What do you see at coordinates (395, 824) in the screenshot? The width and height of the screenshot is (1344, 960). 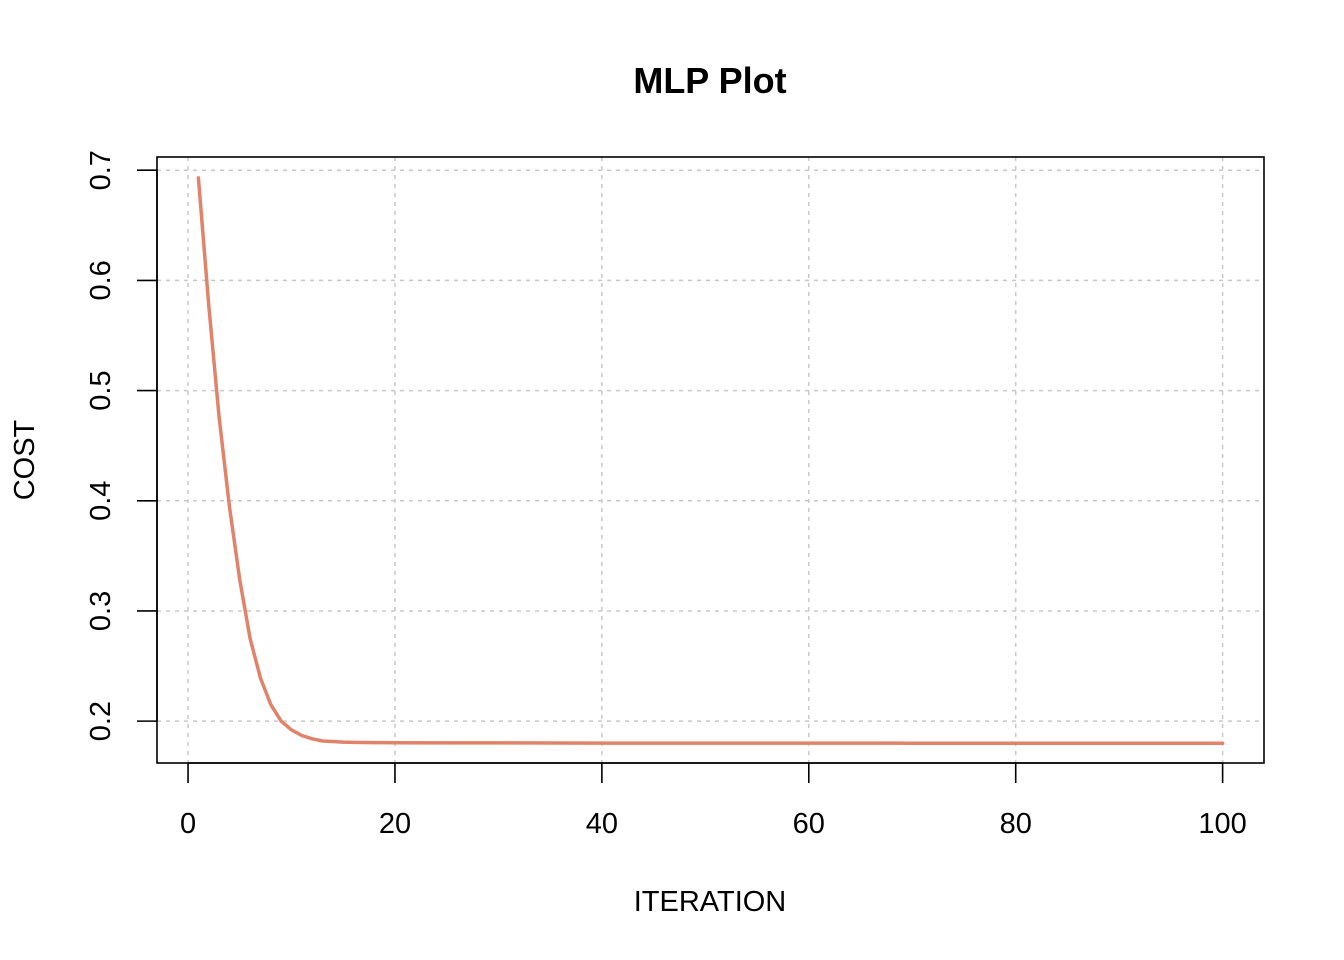 I see `x-tick-label: 20` at bounding box center [395, 824].